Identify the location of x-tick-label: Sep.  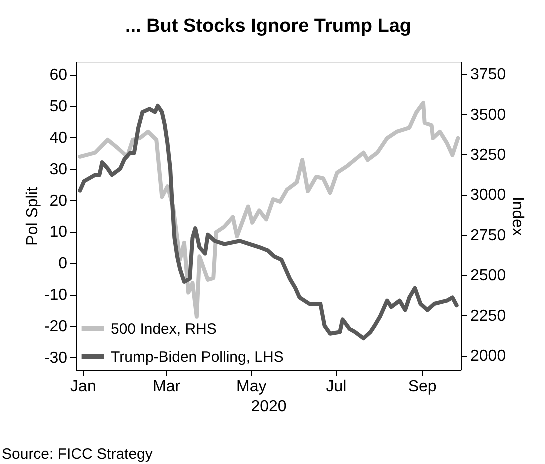
(422, 387).